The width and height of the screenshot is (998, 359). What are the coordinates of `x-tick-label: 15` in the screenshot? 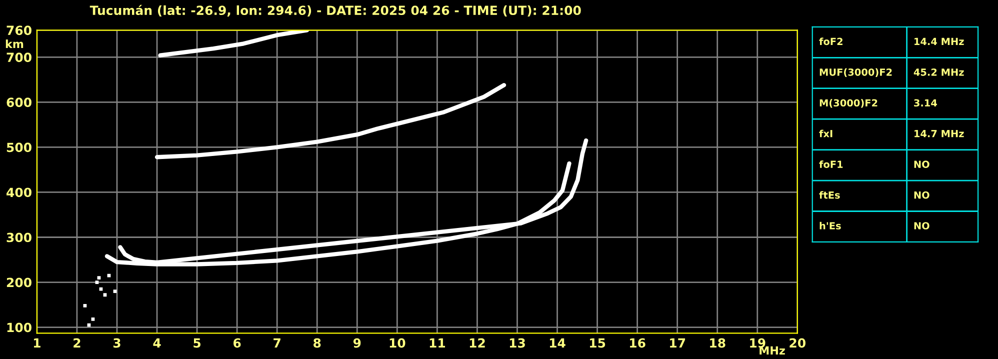 It's located at (598, 343).